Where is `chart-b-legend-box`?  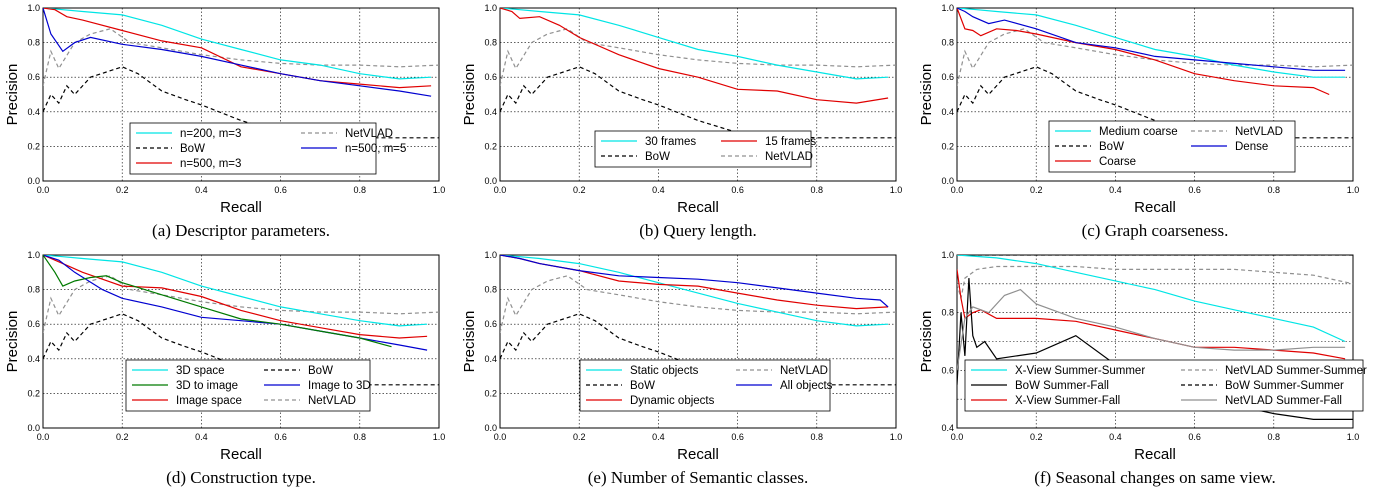 chart-b-legend-box is located at coordinates (703, 149).